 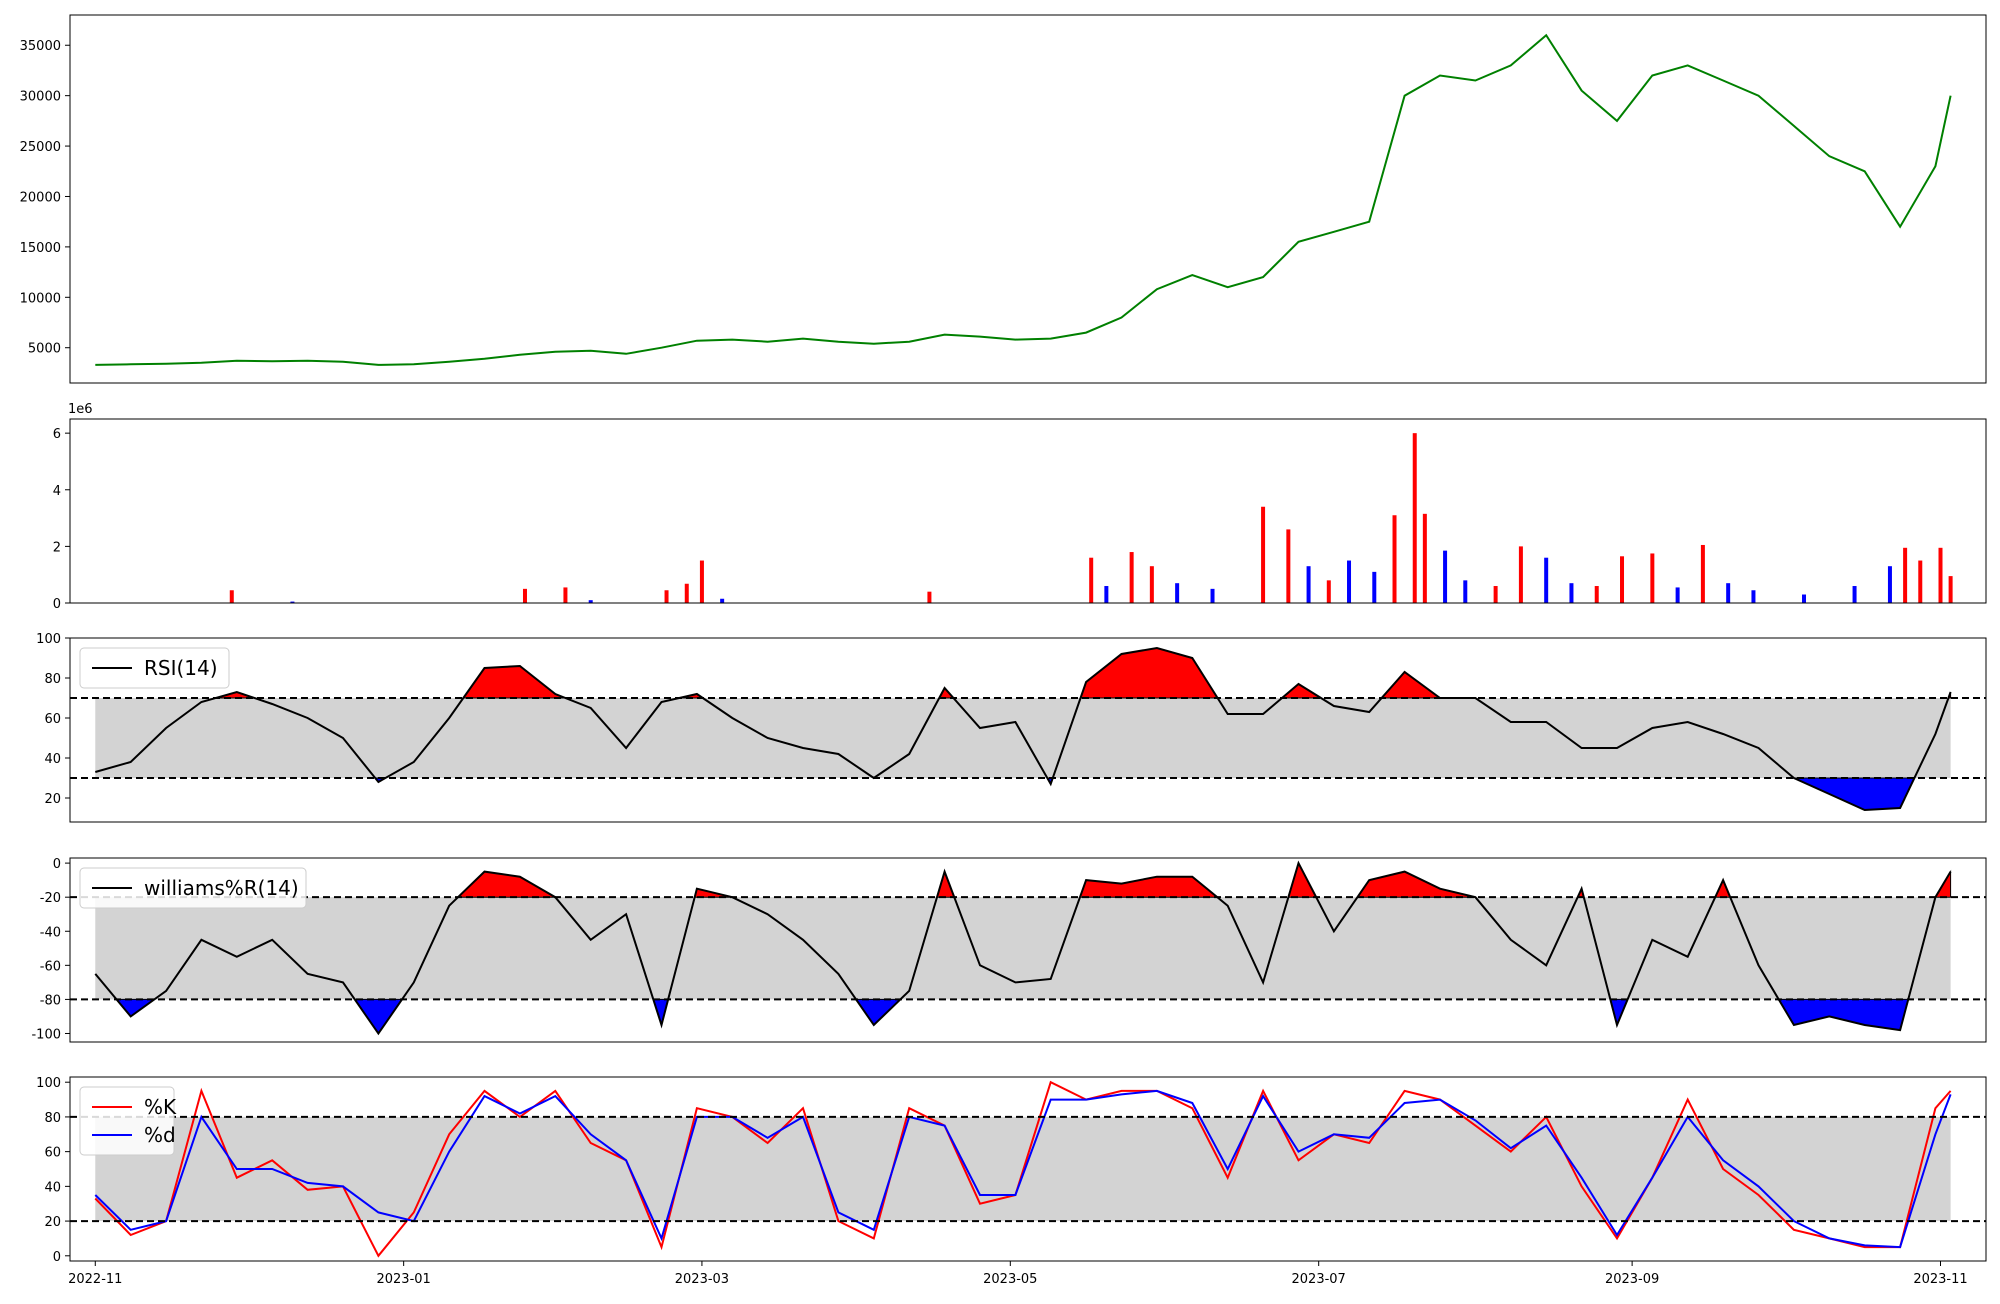 What do you see at coordinates (46, 1034) in the screenshot?
I see `y-tick-label: -100` at bounding box center [46, 1034].